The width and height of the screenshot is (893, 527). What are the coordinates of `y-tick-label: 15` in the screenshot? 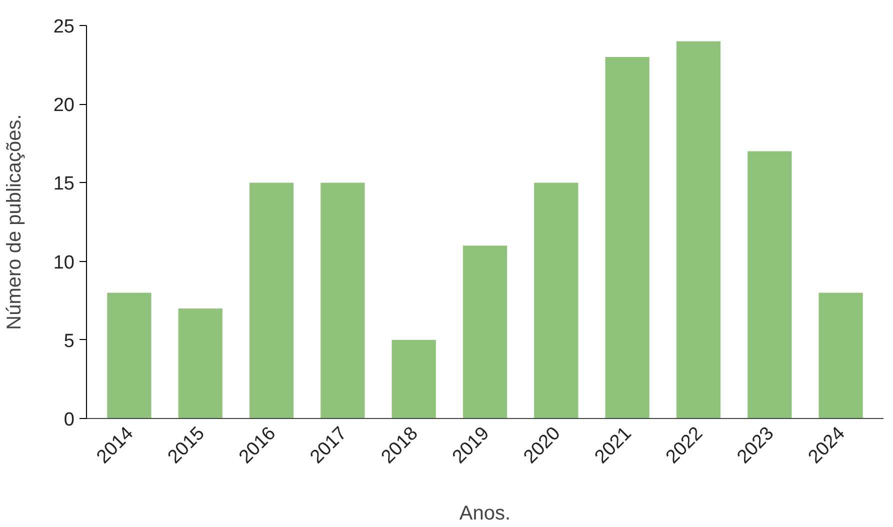 It's located at (64, 184).